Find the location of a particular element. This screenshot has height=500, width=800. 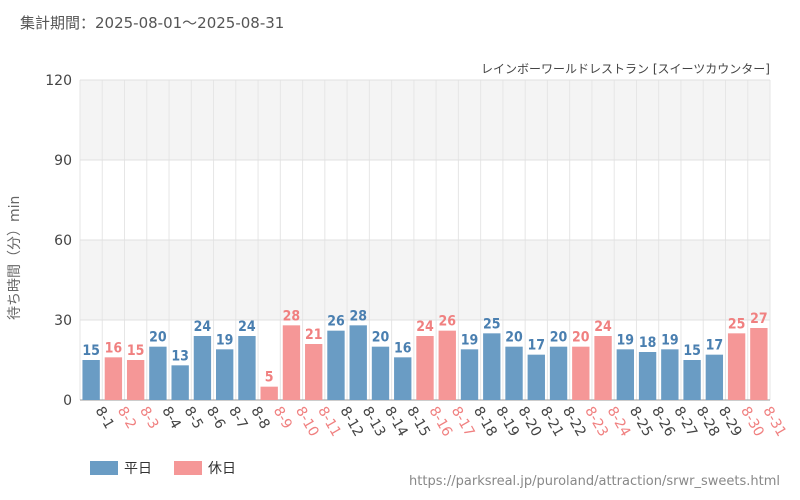

bar-value-label: 5 is located at coordinates (269, 378).